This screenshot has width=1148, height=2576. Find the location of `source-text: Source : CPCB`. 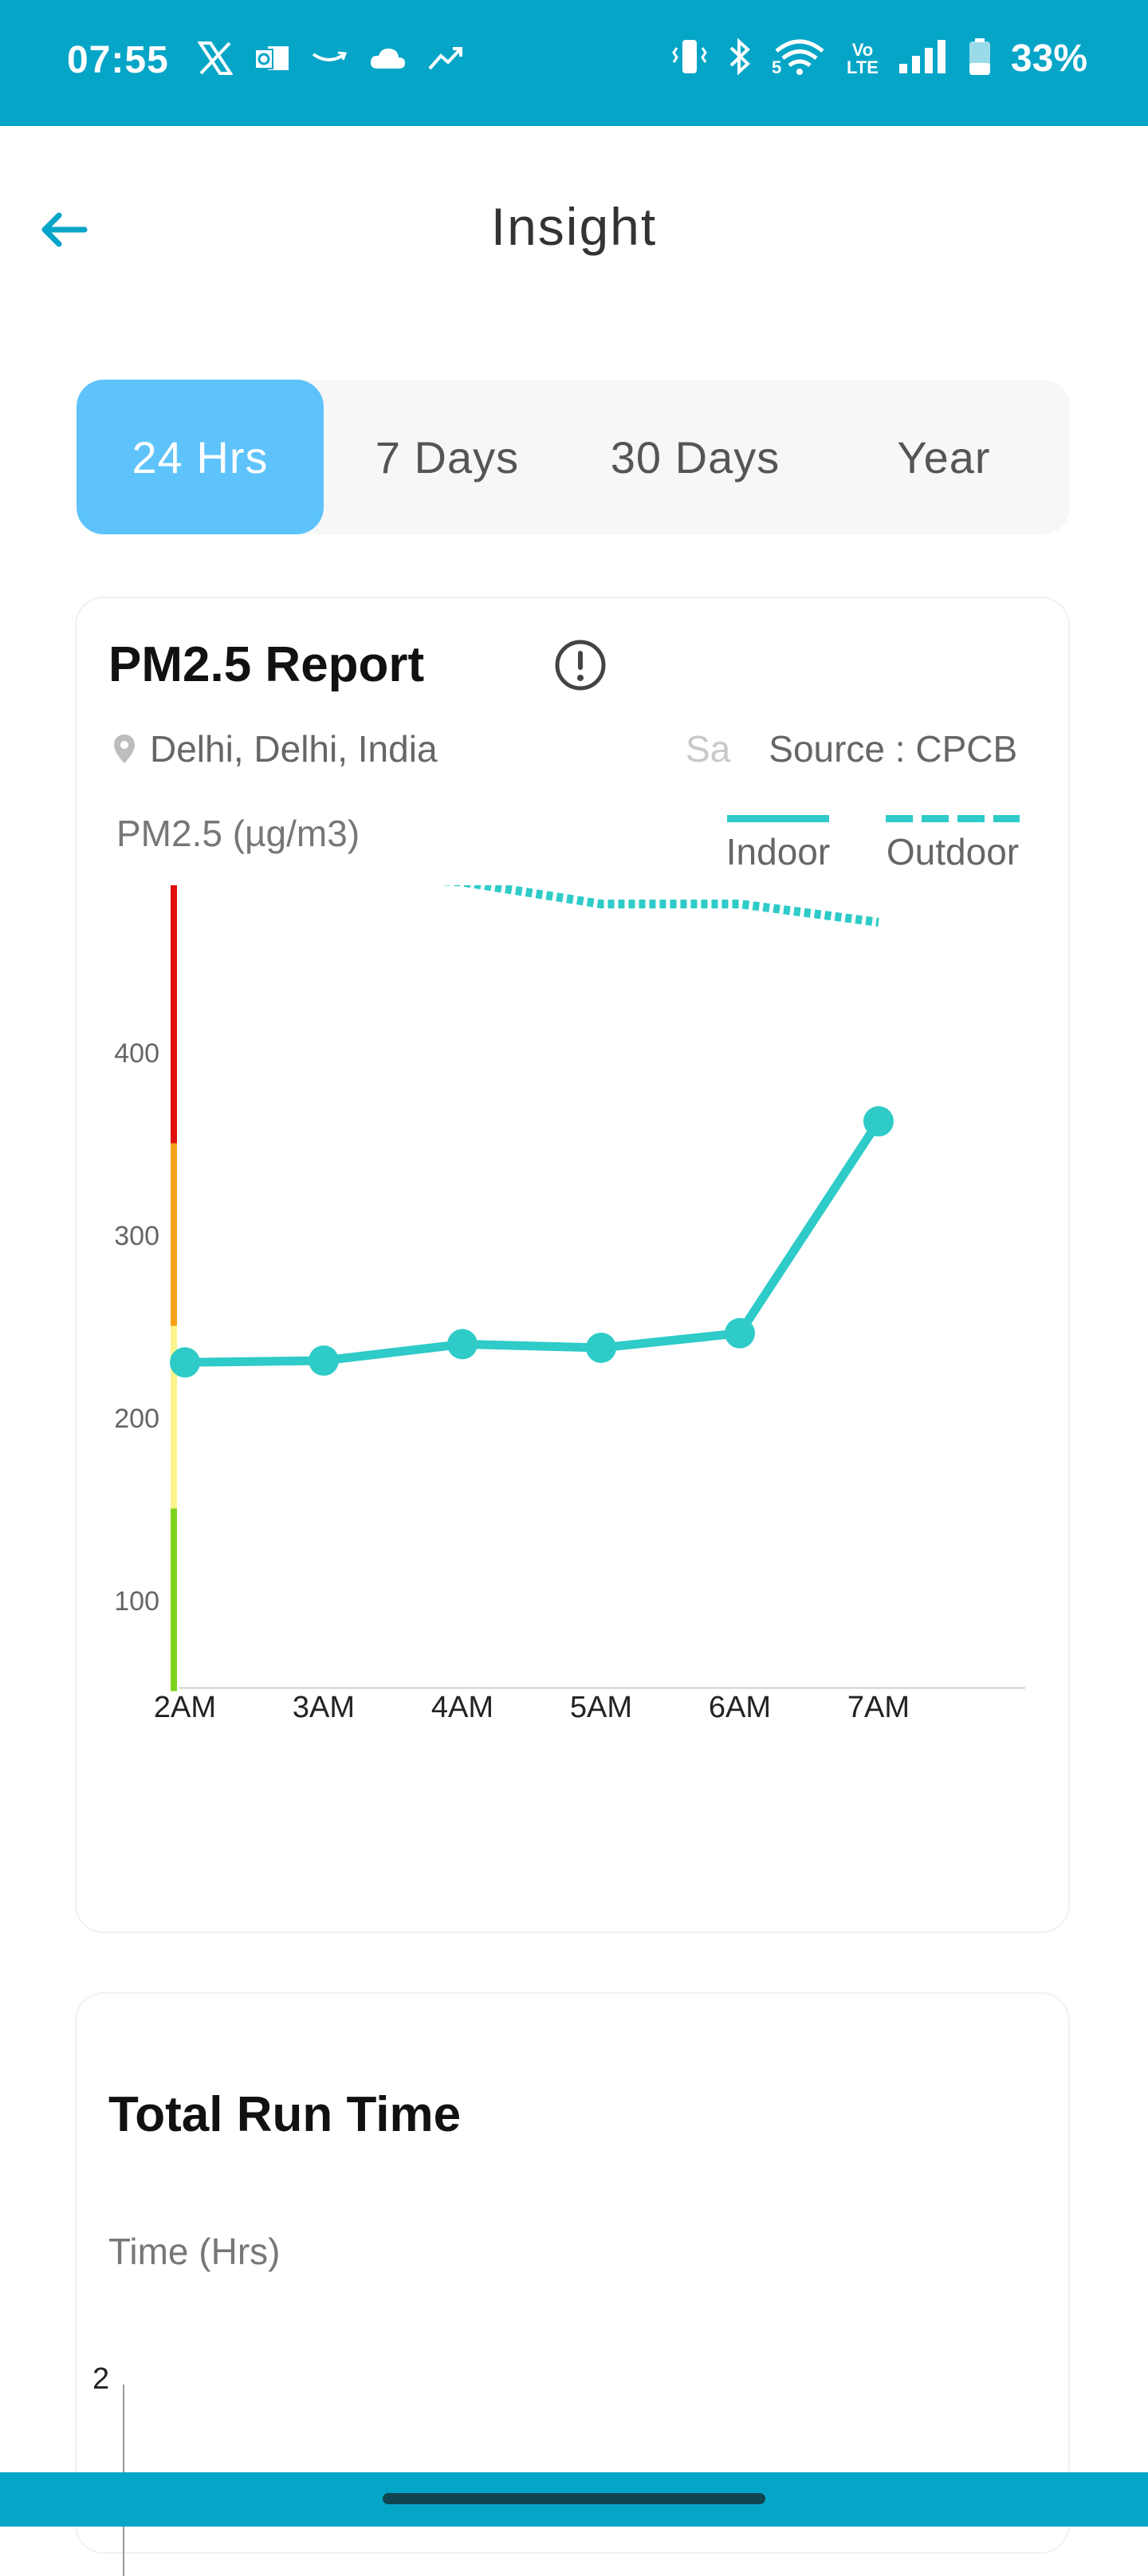

source-text: Source : CPCB is located at coordinates (893, 749).